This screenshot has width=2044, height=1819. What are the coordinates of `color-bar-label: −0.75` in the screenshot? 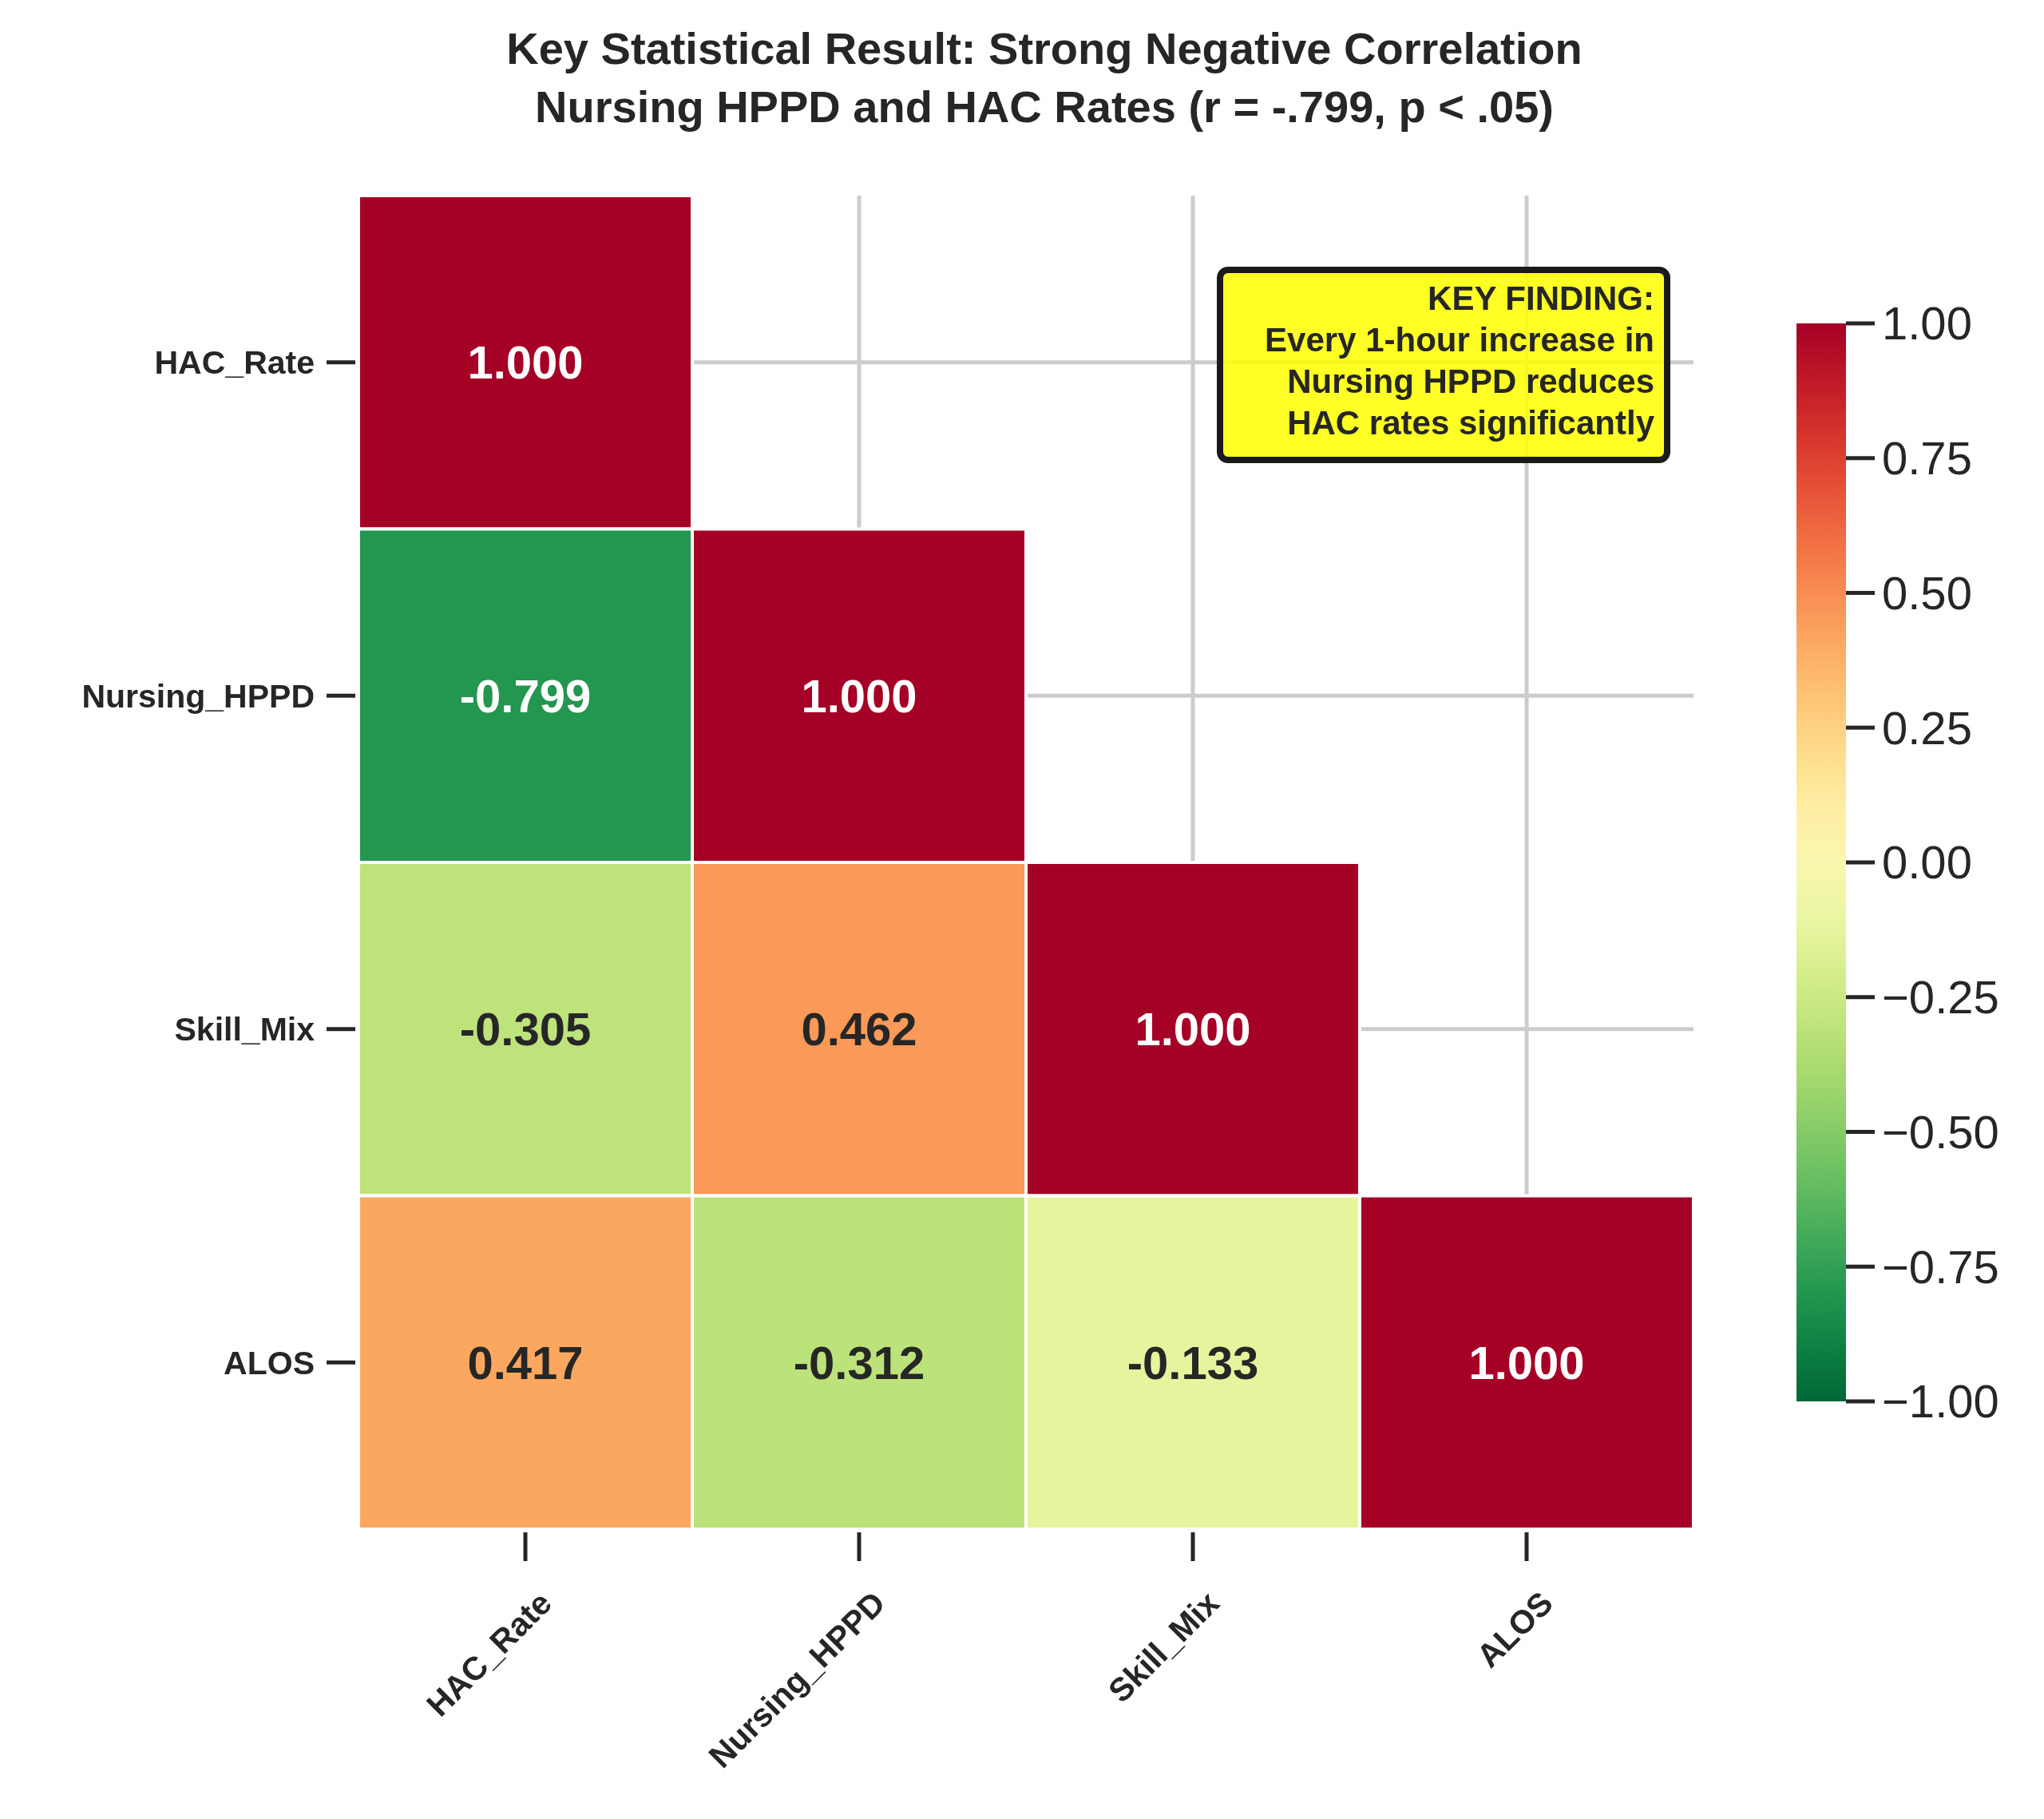 It's located at (1940, 1266).